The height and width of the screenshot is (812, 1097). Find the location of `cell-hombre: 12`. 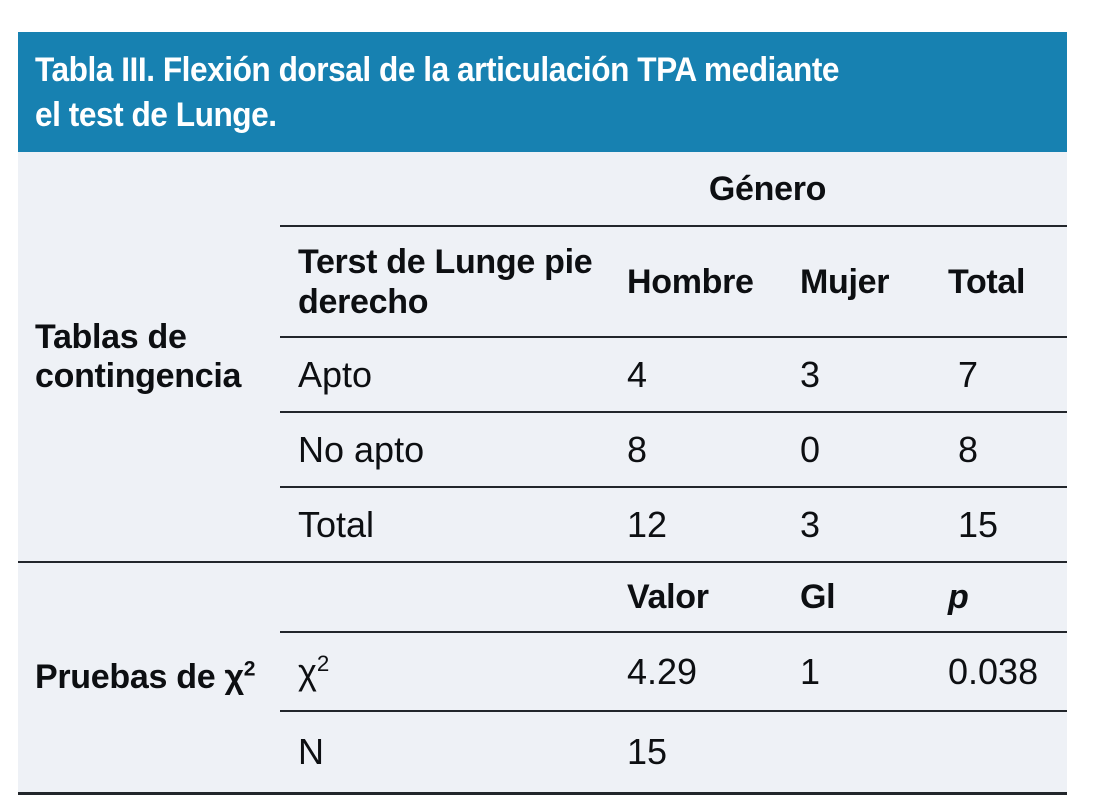

cell-hombre: 12 is located at coordinates (647, 524).